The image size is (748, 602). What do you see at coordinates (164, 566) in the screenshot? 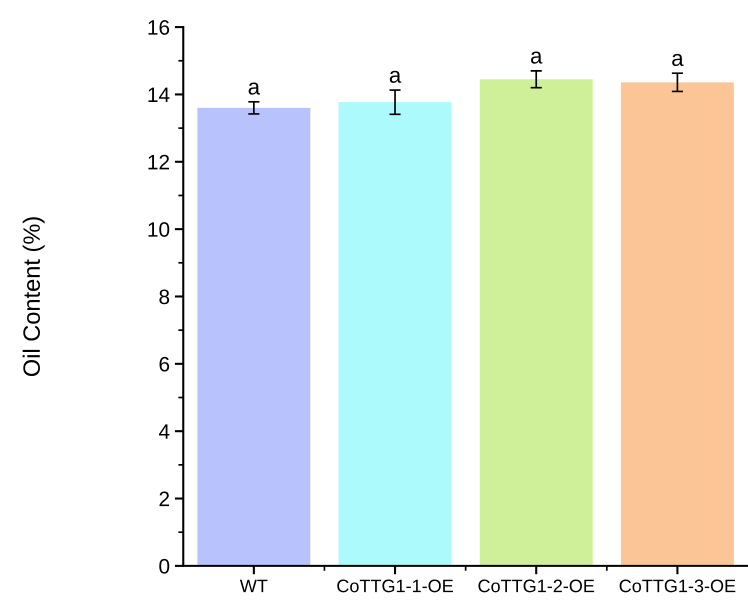
I see `y-tick-label: 0` at bounding box center [164, 566].